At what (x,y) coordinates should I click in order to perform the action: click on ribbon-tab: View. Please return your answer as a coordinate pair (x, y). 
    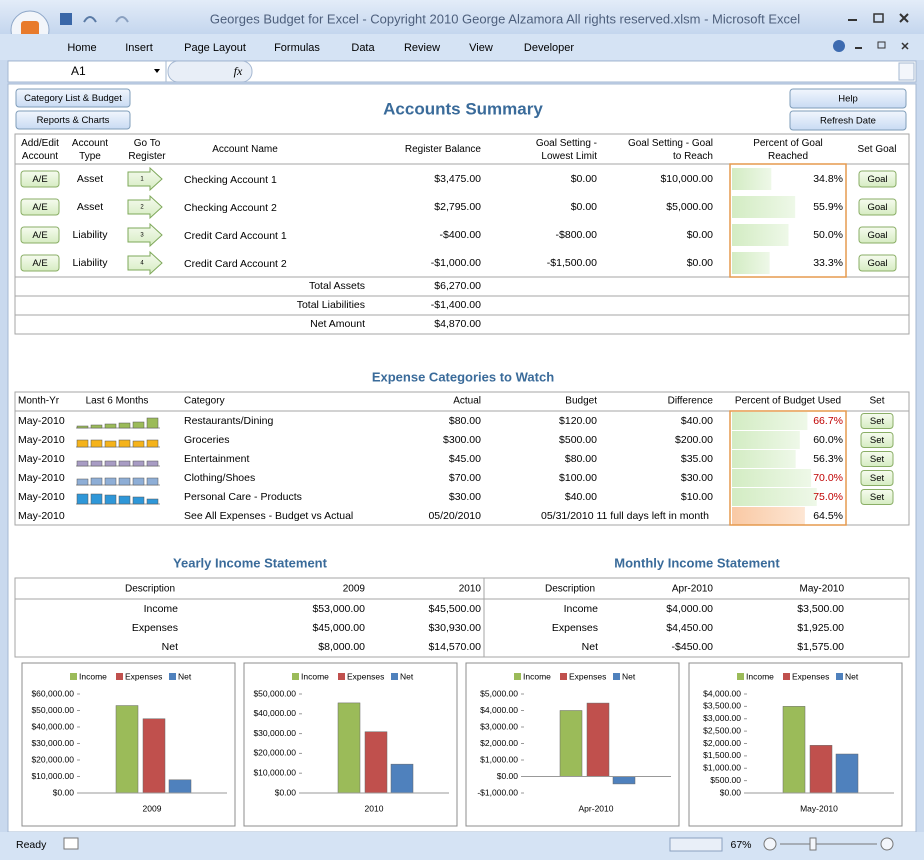
    Looking at the image, I should click on (481, 48).